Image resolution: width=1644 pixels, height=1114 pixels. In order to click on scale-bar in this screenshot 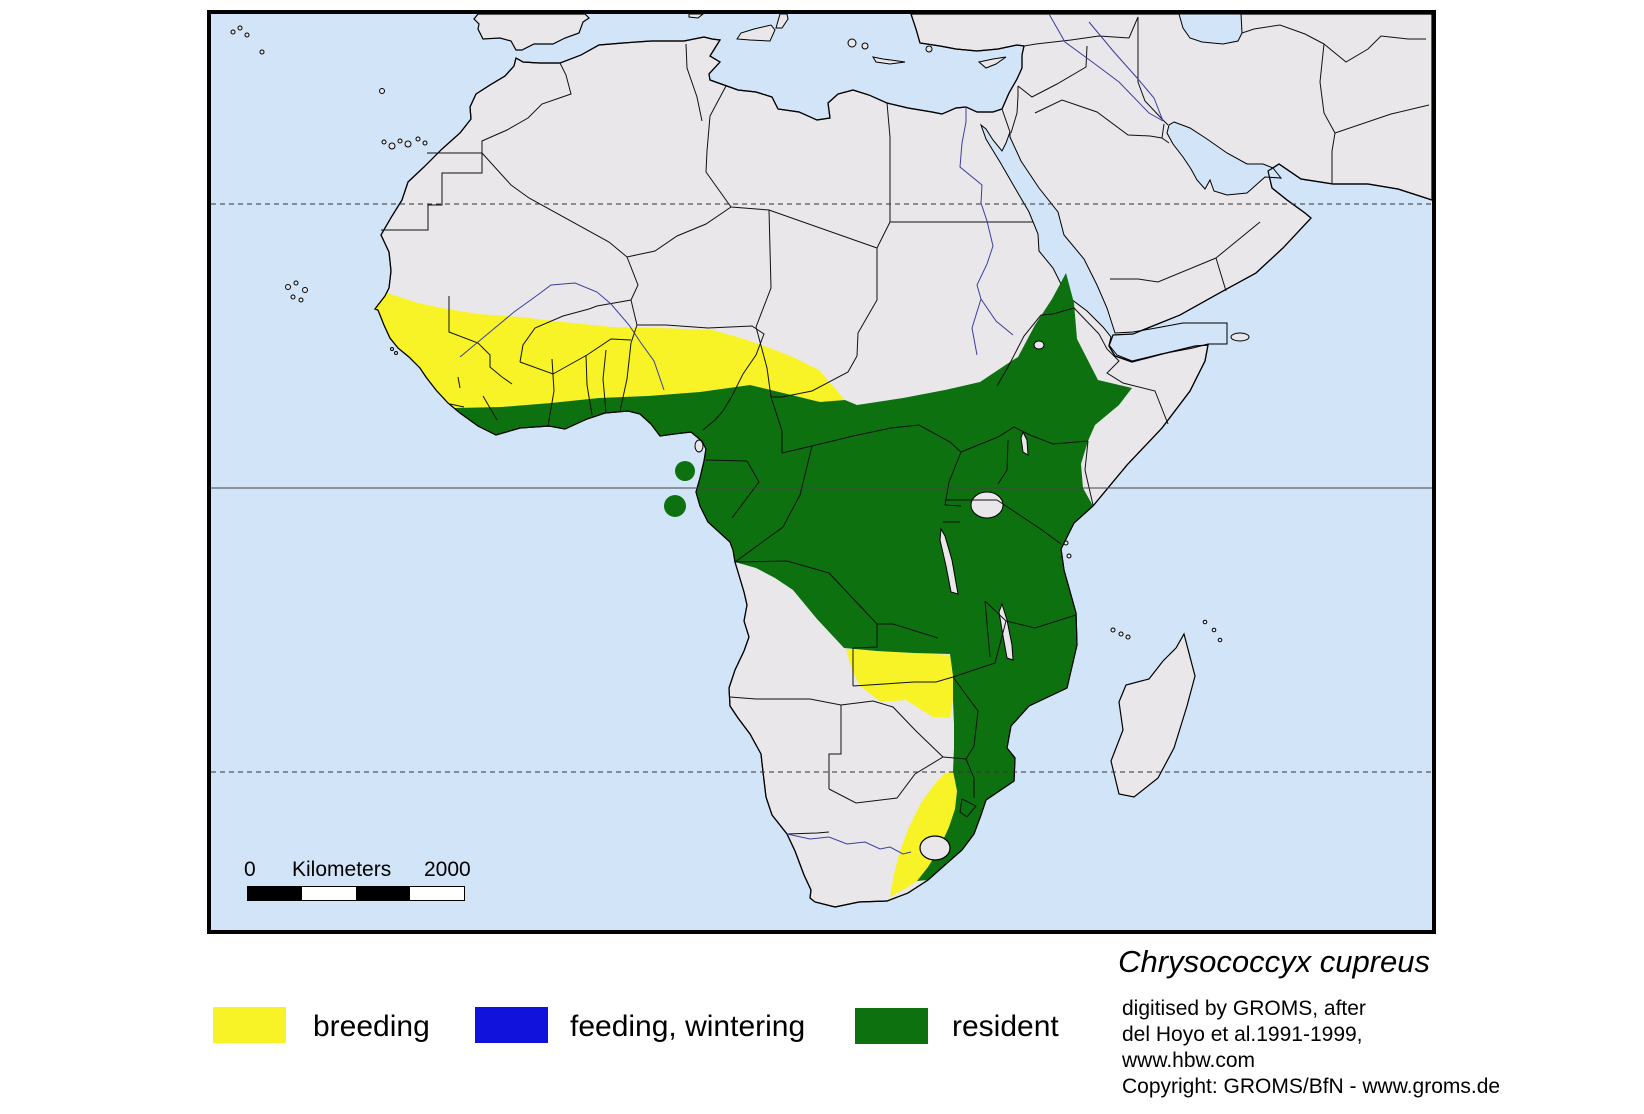, I will do `click(356, 893)`.